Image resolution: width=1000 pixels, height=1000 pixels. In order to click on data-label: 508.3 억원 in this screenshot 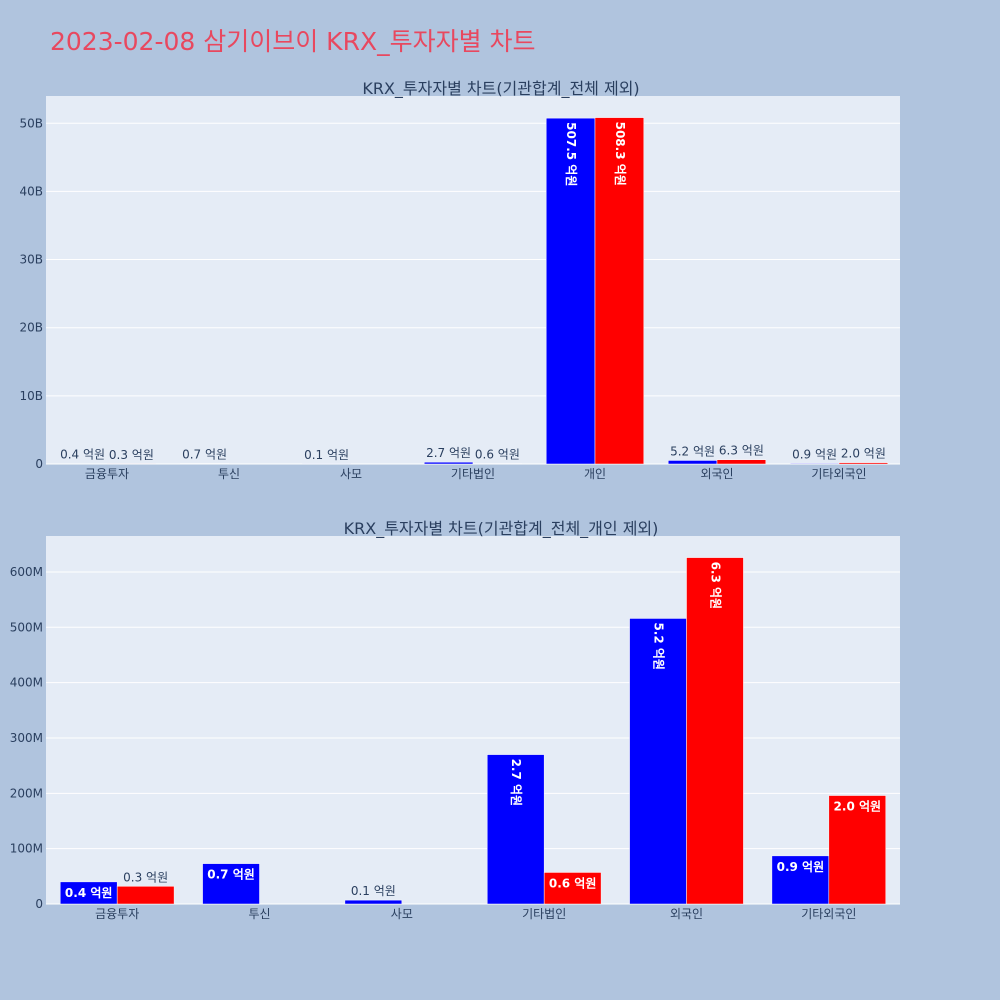, I will do `click(620, 154)`.